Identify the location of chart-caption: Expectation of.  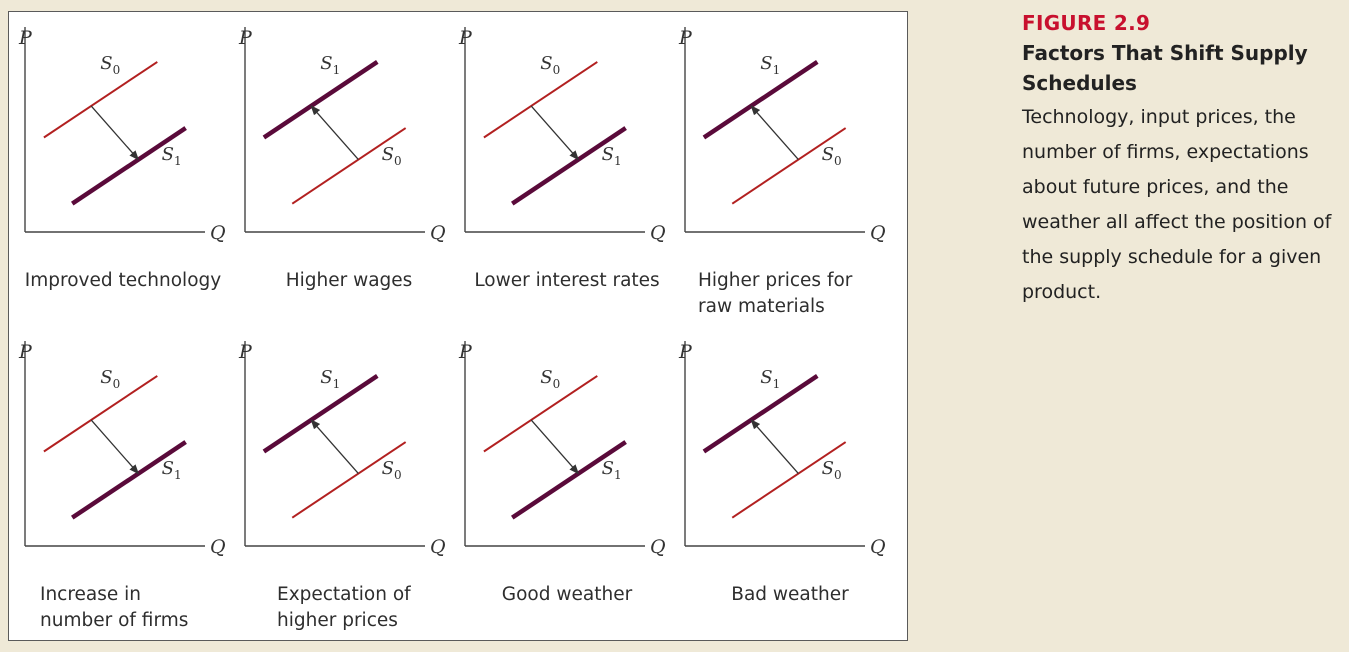
(344, 594).